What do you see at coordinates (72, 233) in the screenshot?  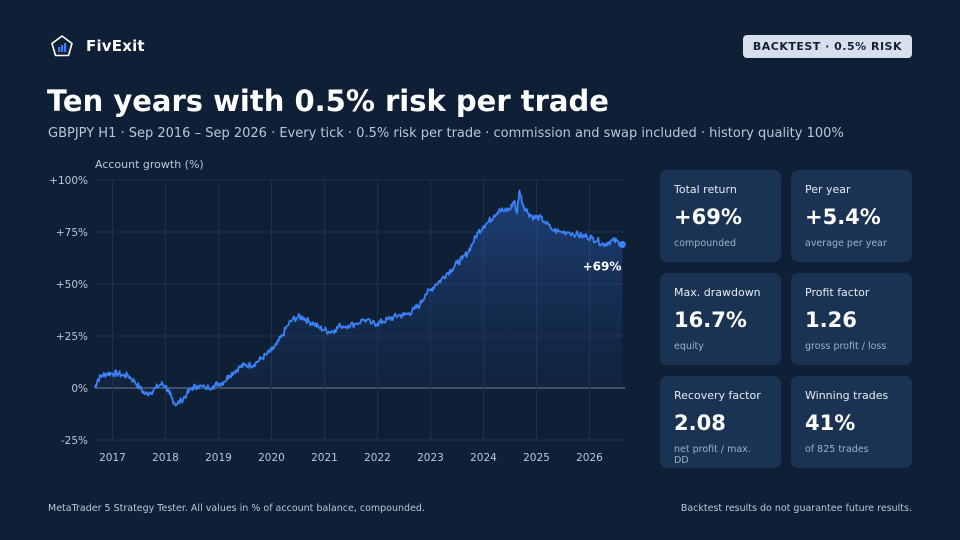 I see `y-tick-label: +75%` at bounding box center [72, 233].